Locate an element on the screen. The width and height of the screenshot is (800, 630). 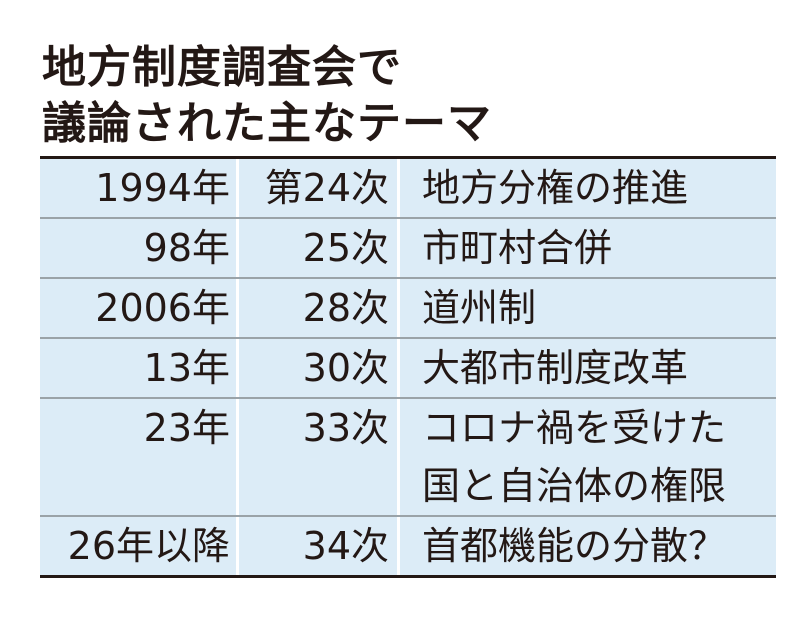
table-row: 2006年 28次 道州制 is located at coordinates (408, 309).